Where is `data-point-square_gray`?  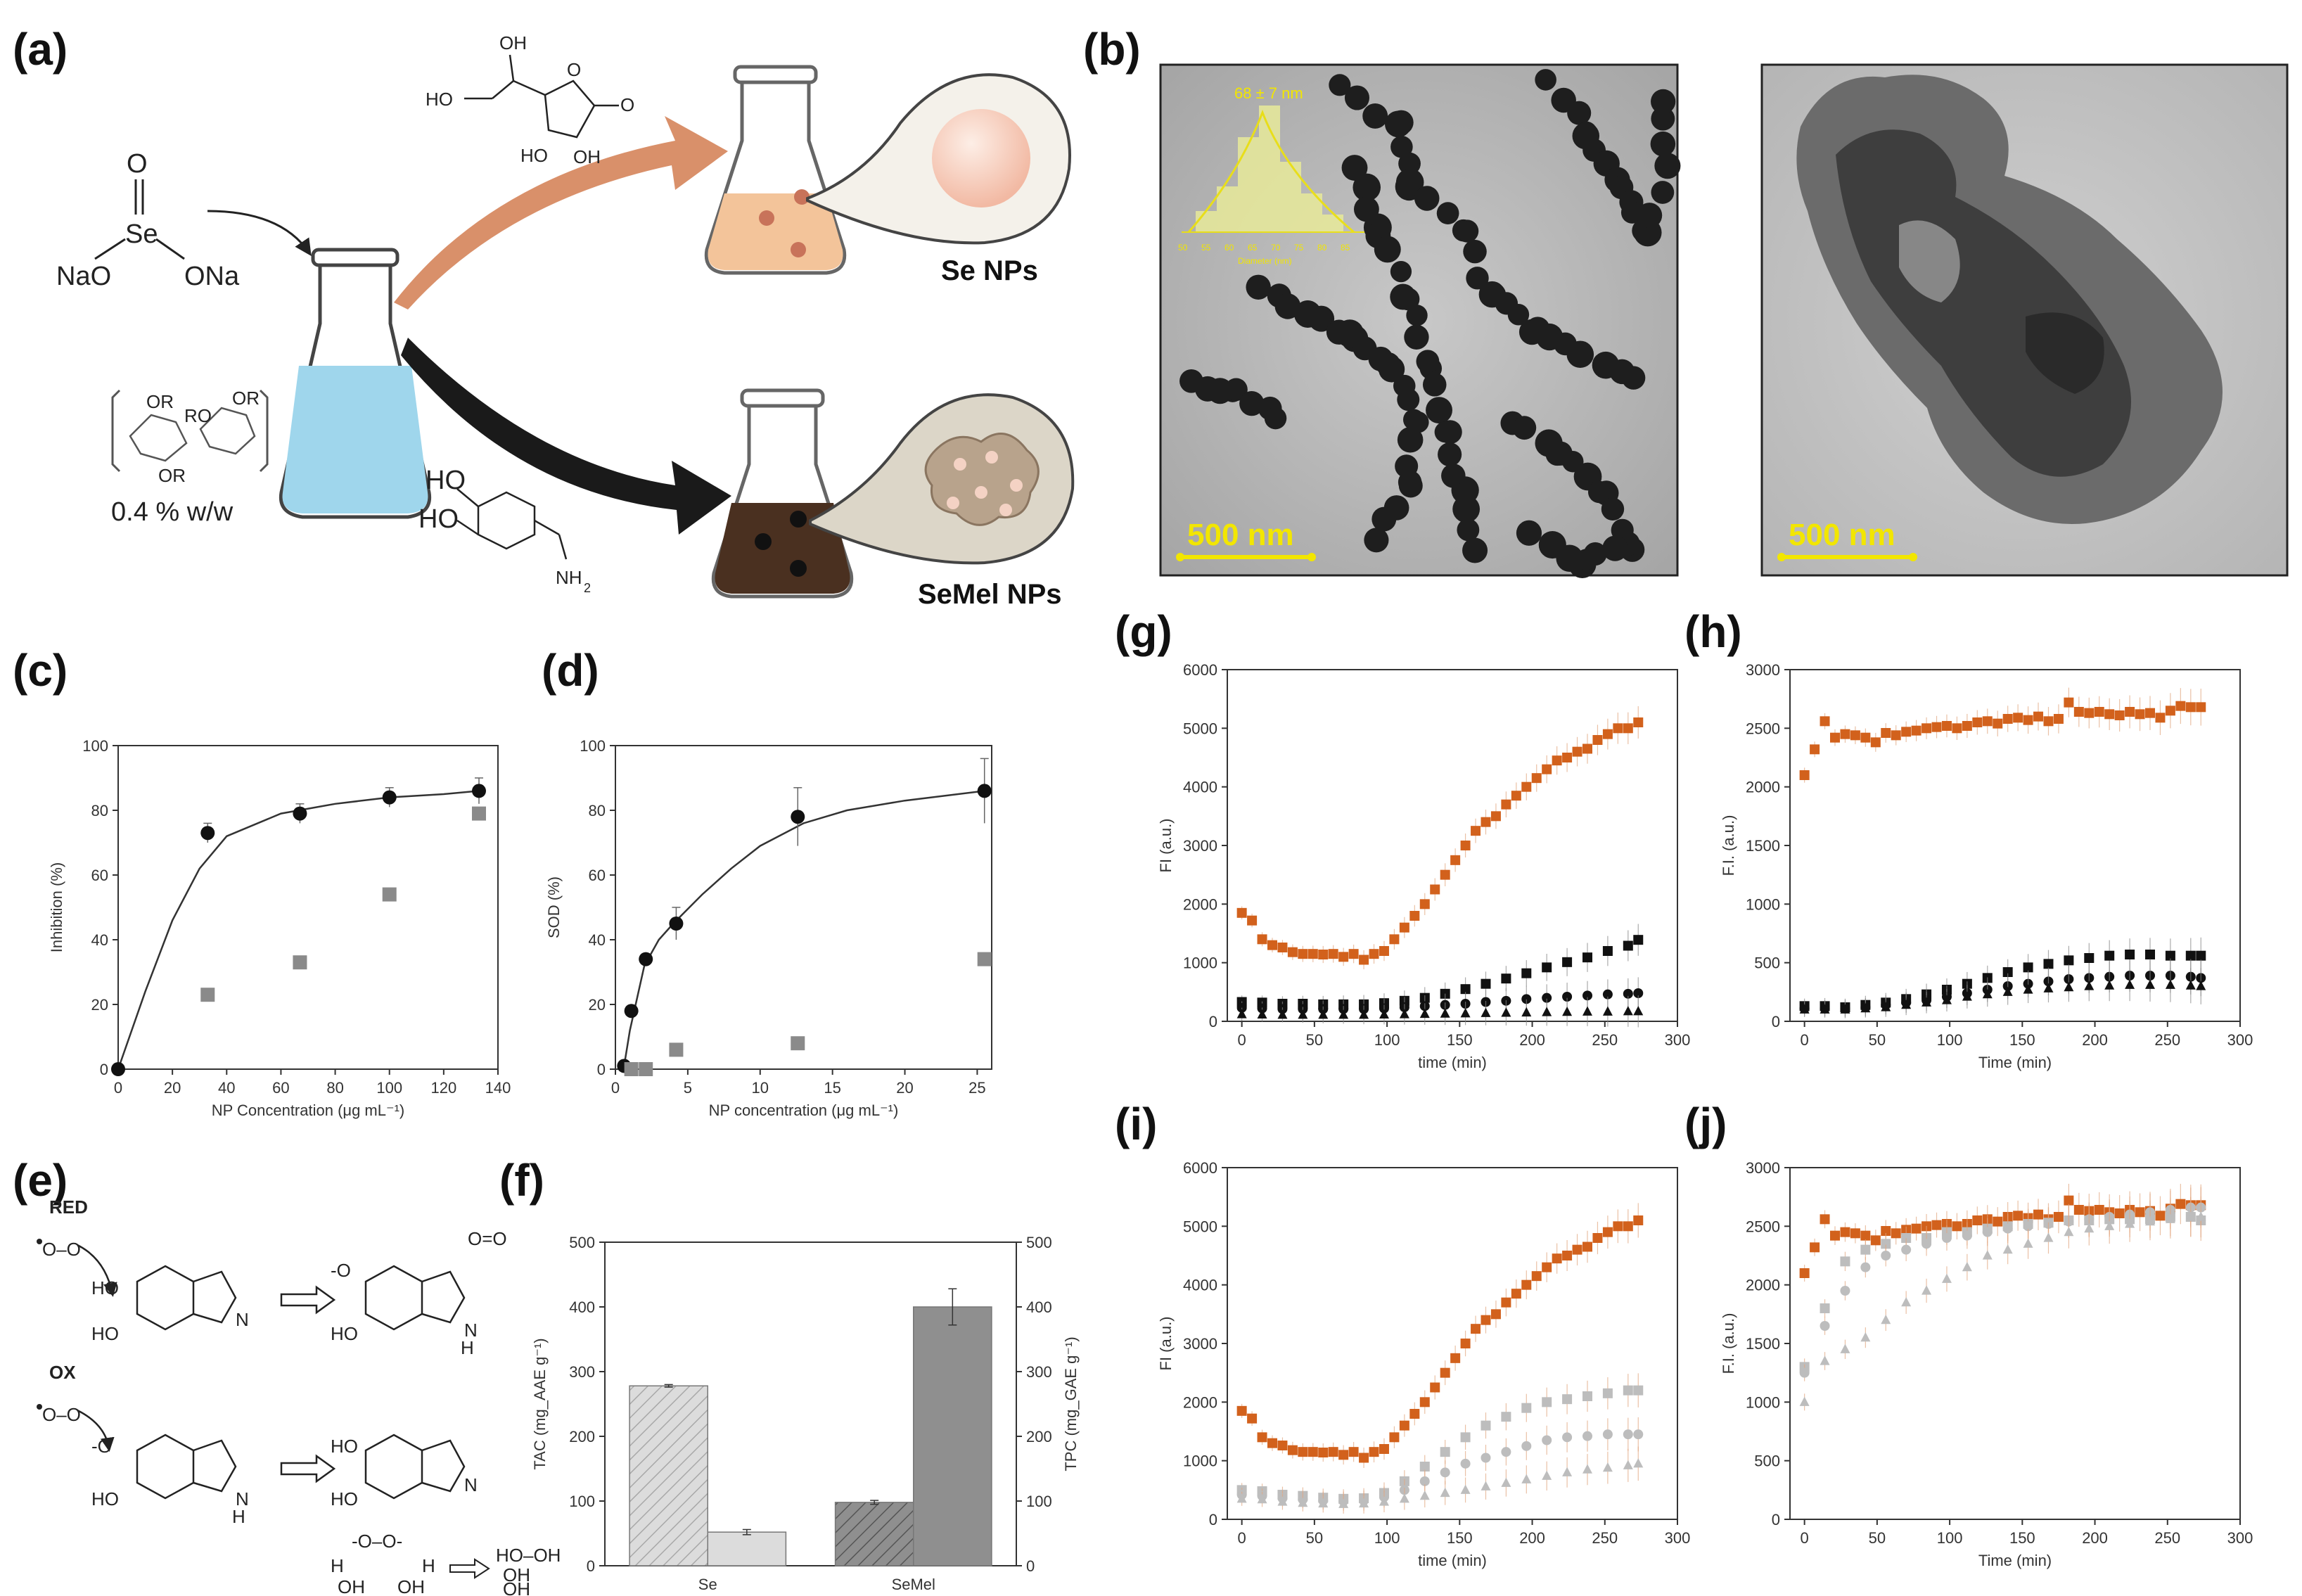
data-point-square_gray is located at coordinates (1906, 1238).